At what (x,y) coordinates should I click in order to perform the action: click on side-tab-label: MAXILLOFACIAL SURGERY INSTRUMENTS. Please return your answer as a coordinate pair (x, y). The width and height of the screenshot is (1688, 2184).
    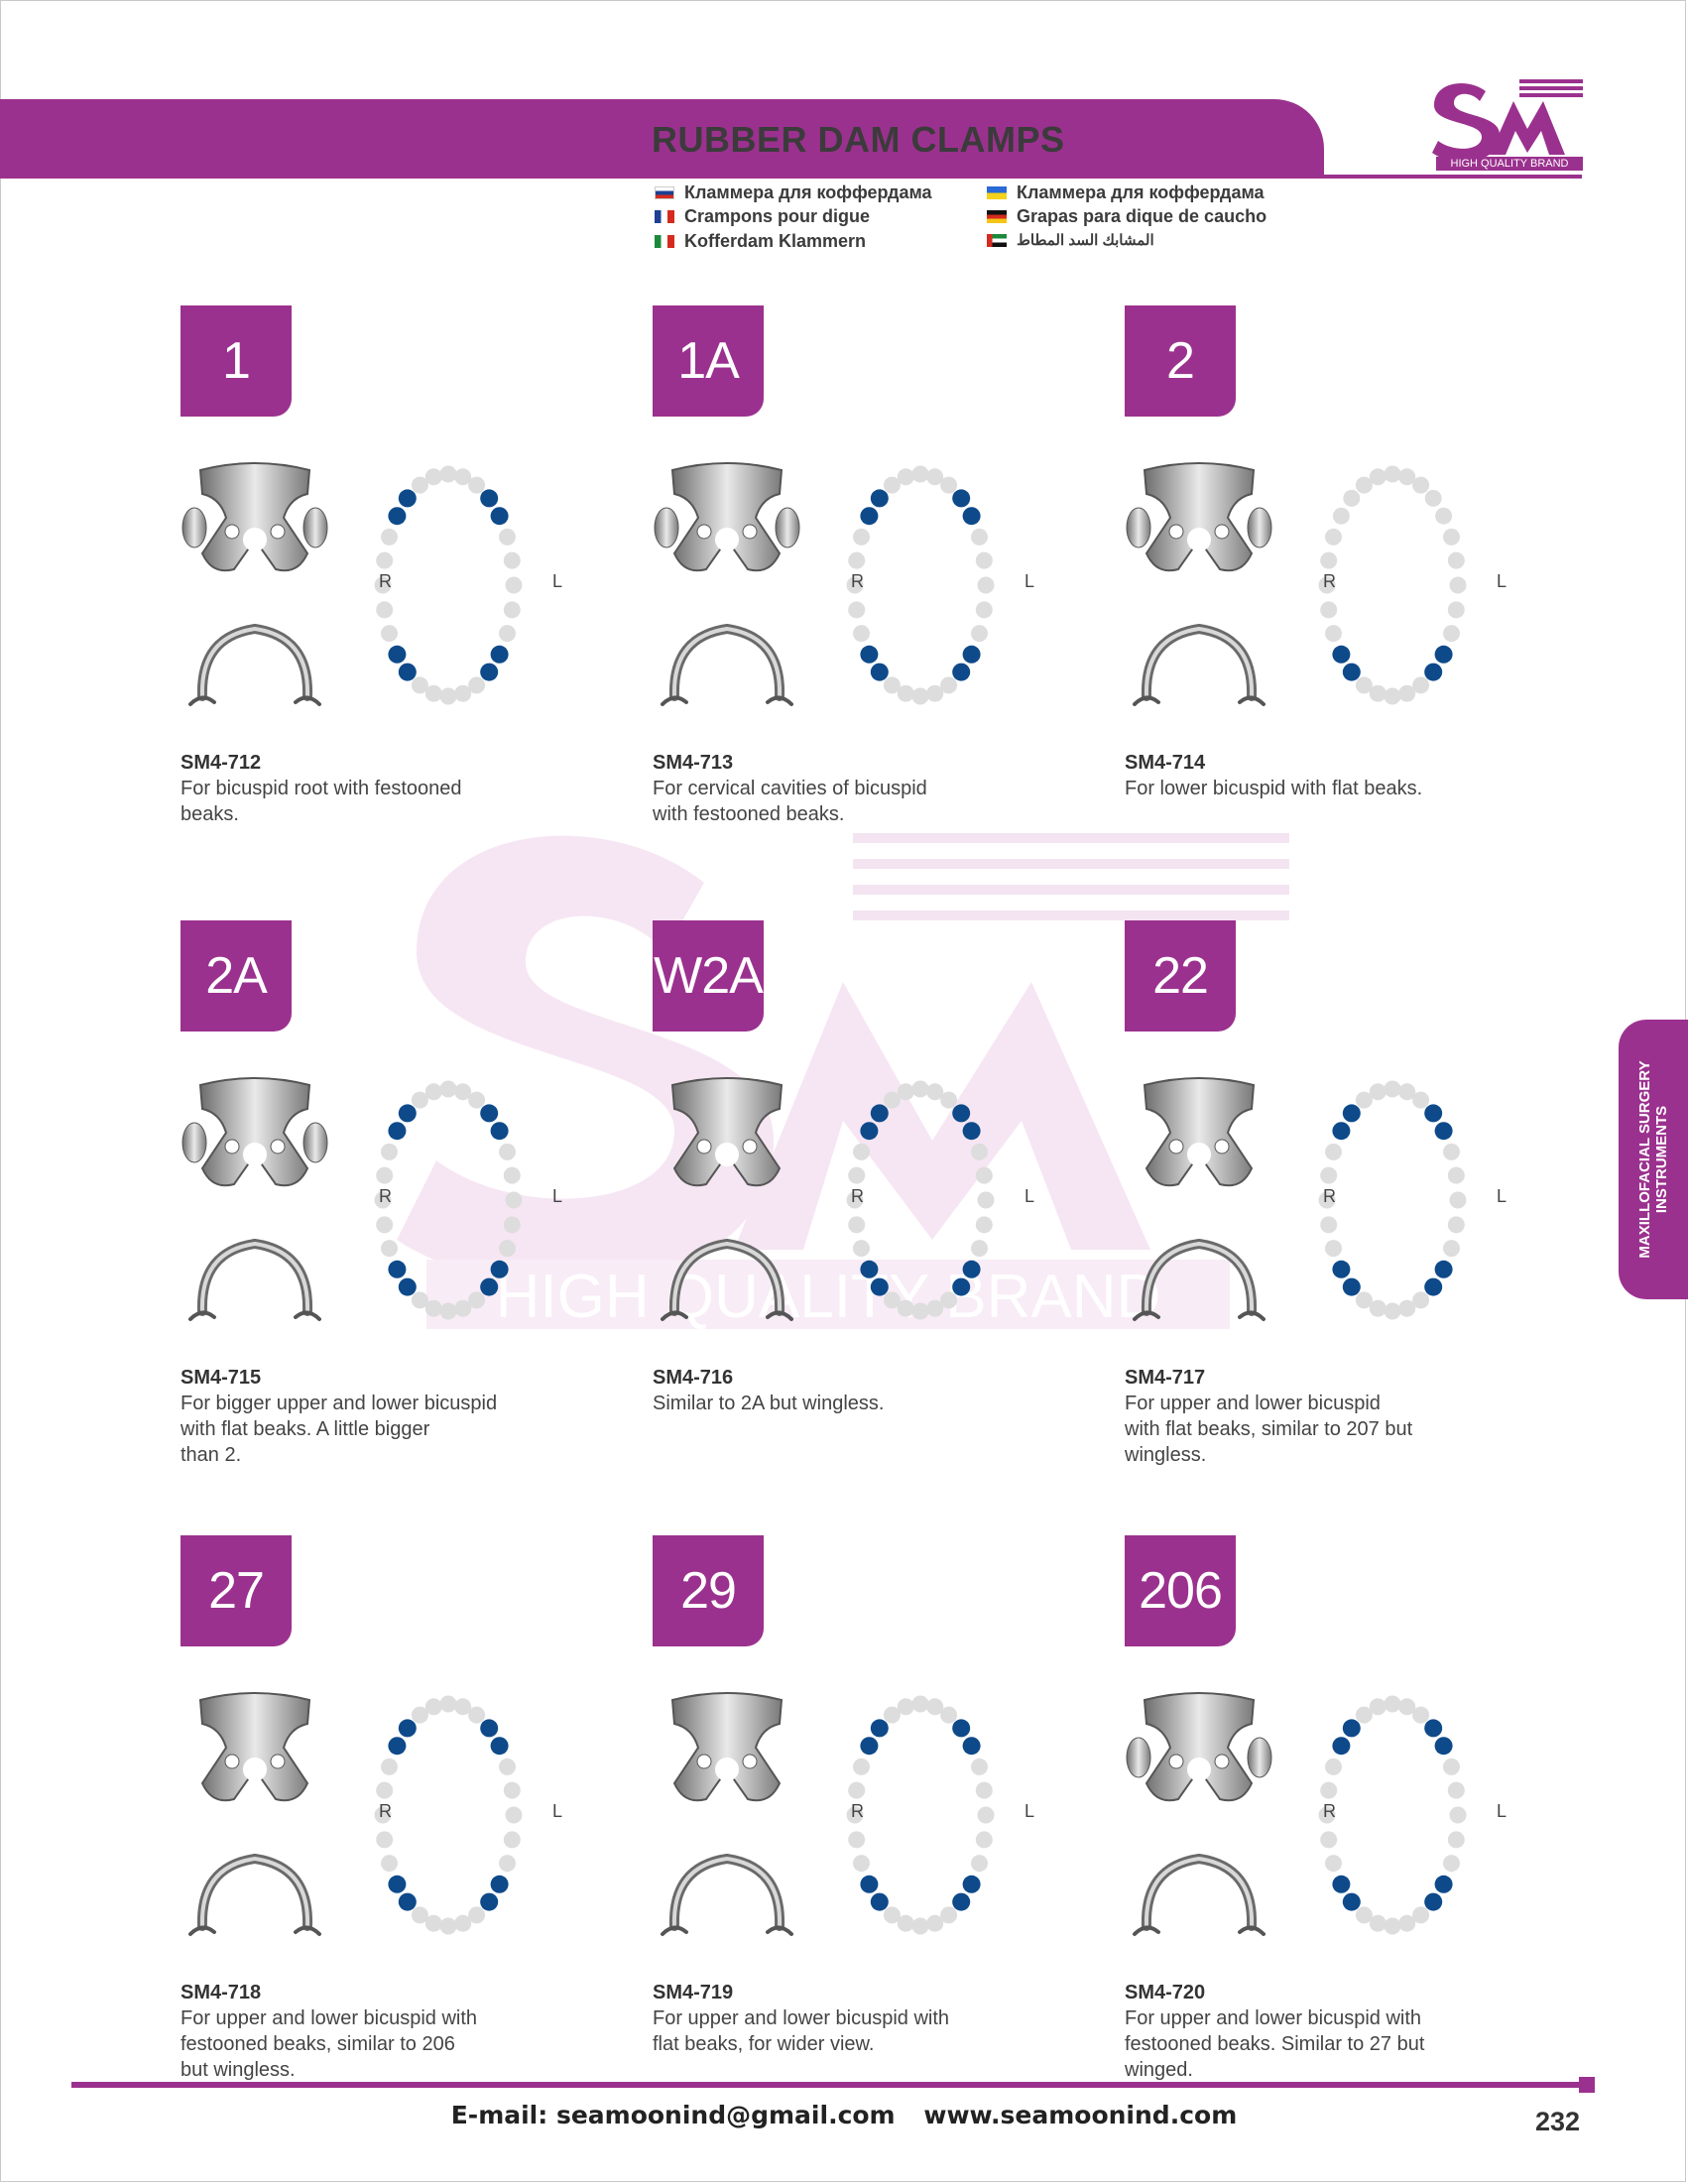
    Looking at the image, I should click on (1653, 1159).